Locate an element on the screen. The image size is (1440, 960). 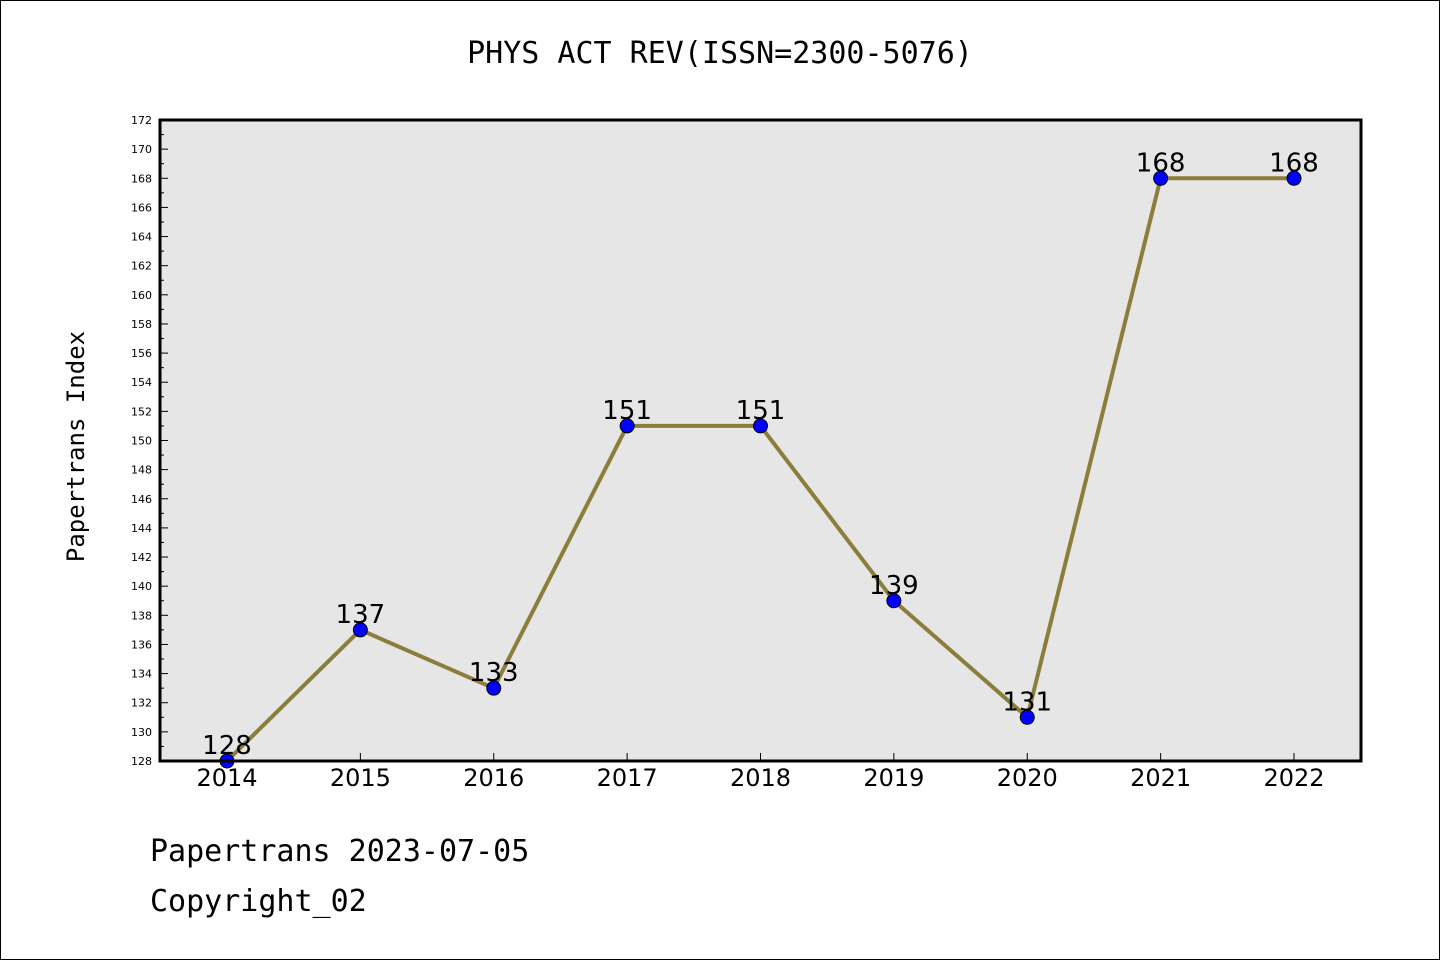
y-tick-label: 152 is located at coordinates (141, 411).